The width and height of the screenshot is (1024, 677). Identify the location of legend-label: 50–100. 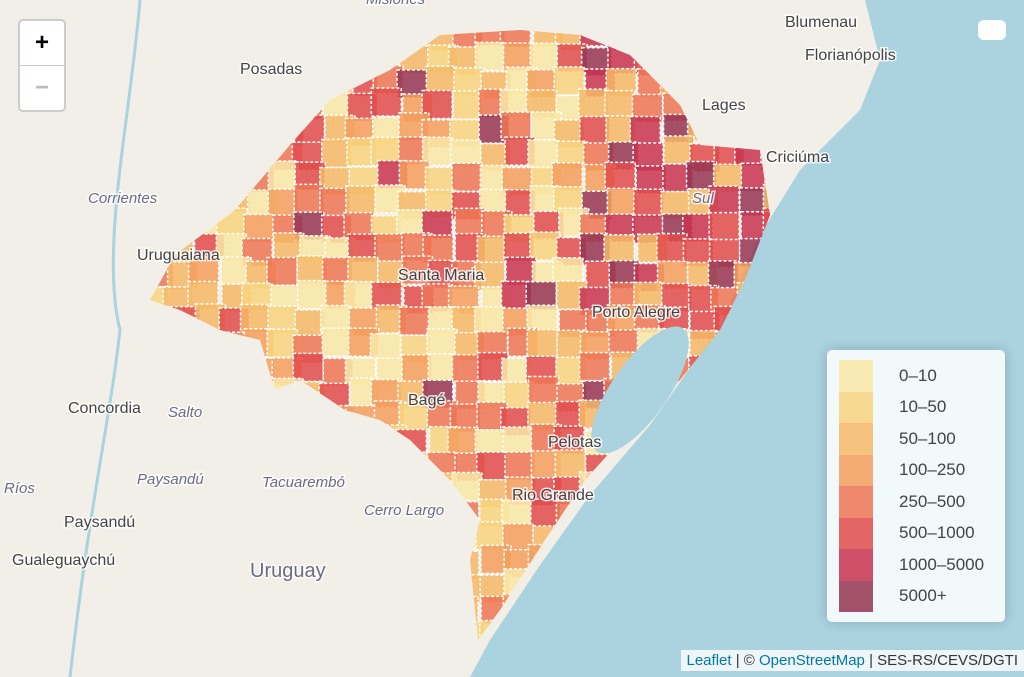
(927, 438).